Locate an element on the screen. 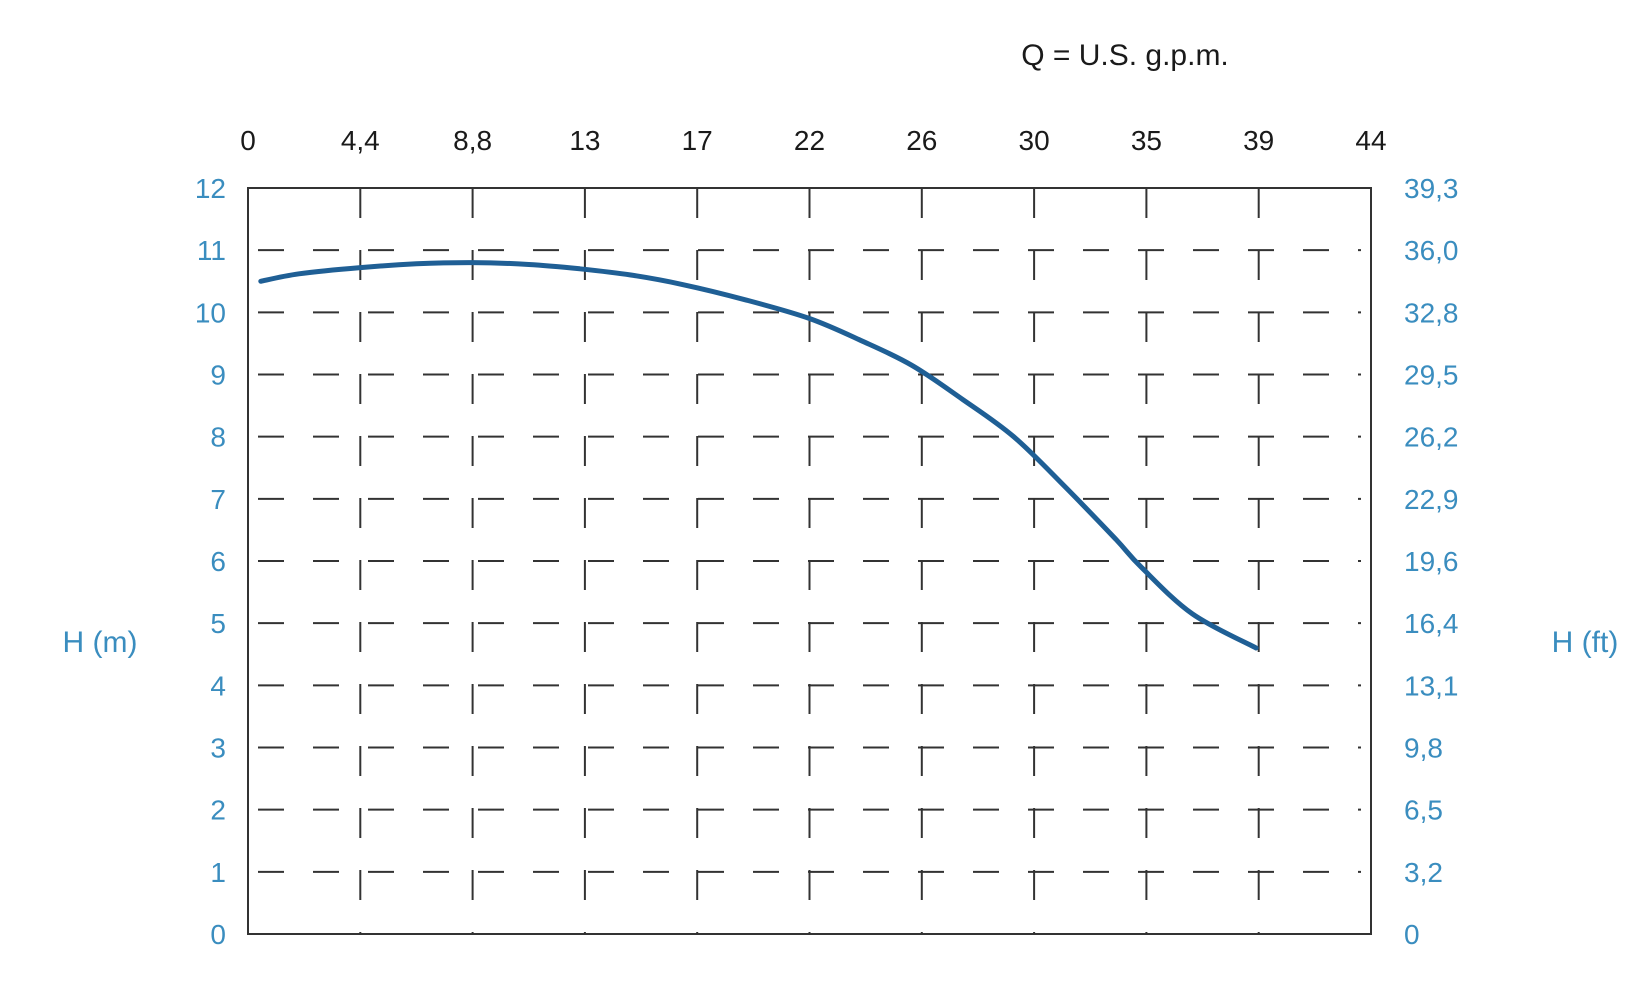 This screenshot has width=1644, height=1000. x-tick-label: 44 is located at coordinates (1370, 140).